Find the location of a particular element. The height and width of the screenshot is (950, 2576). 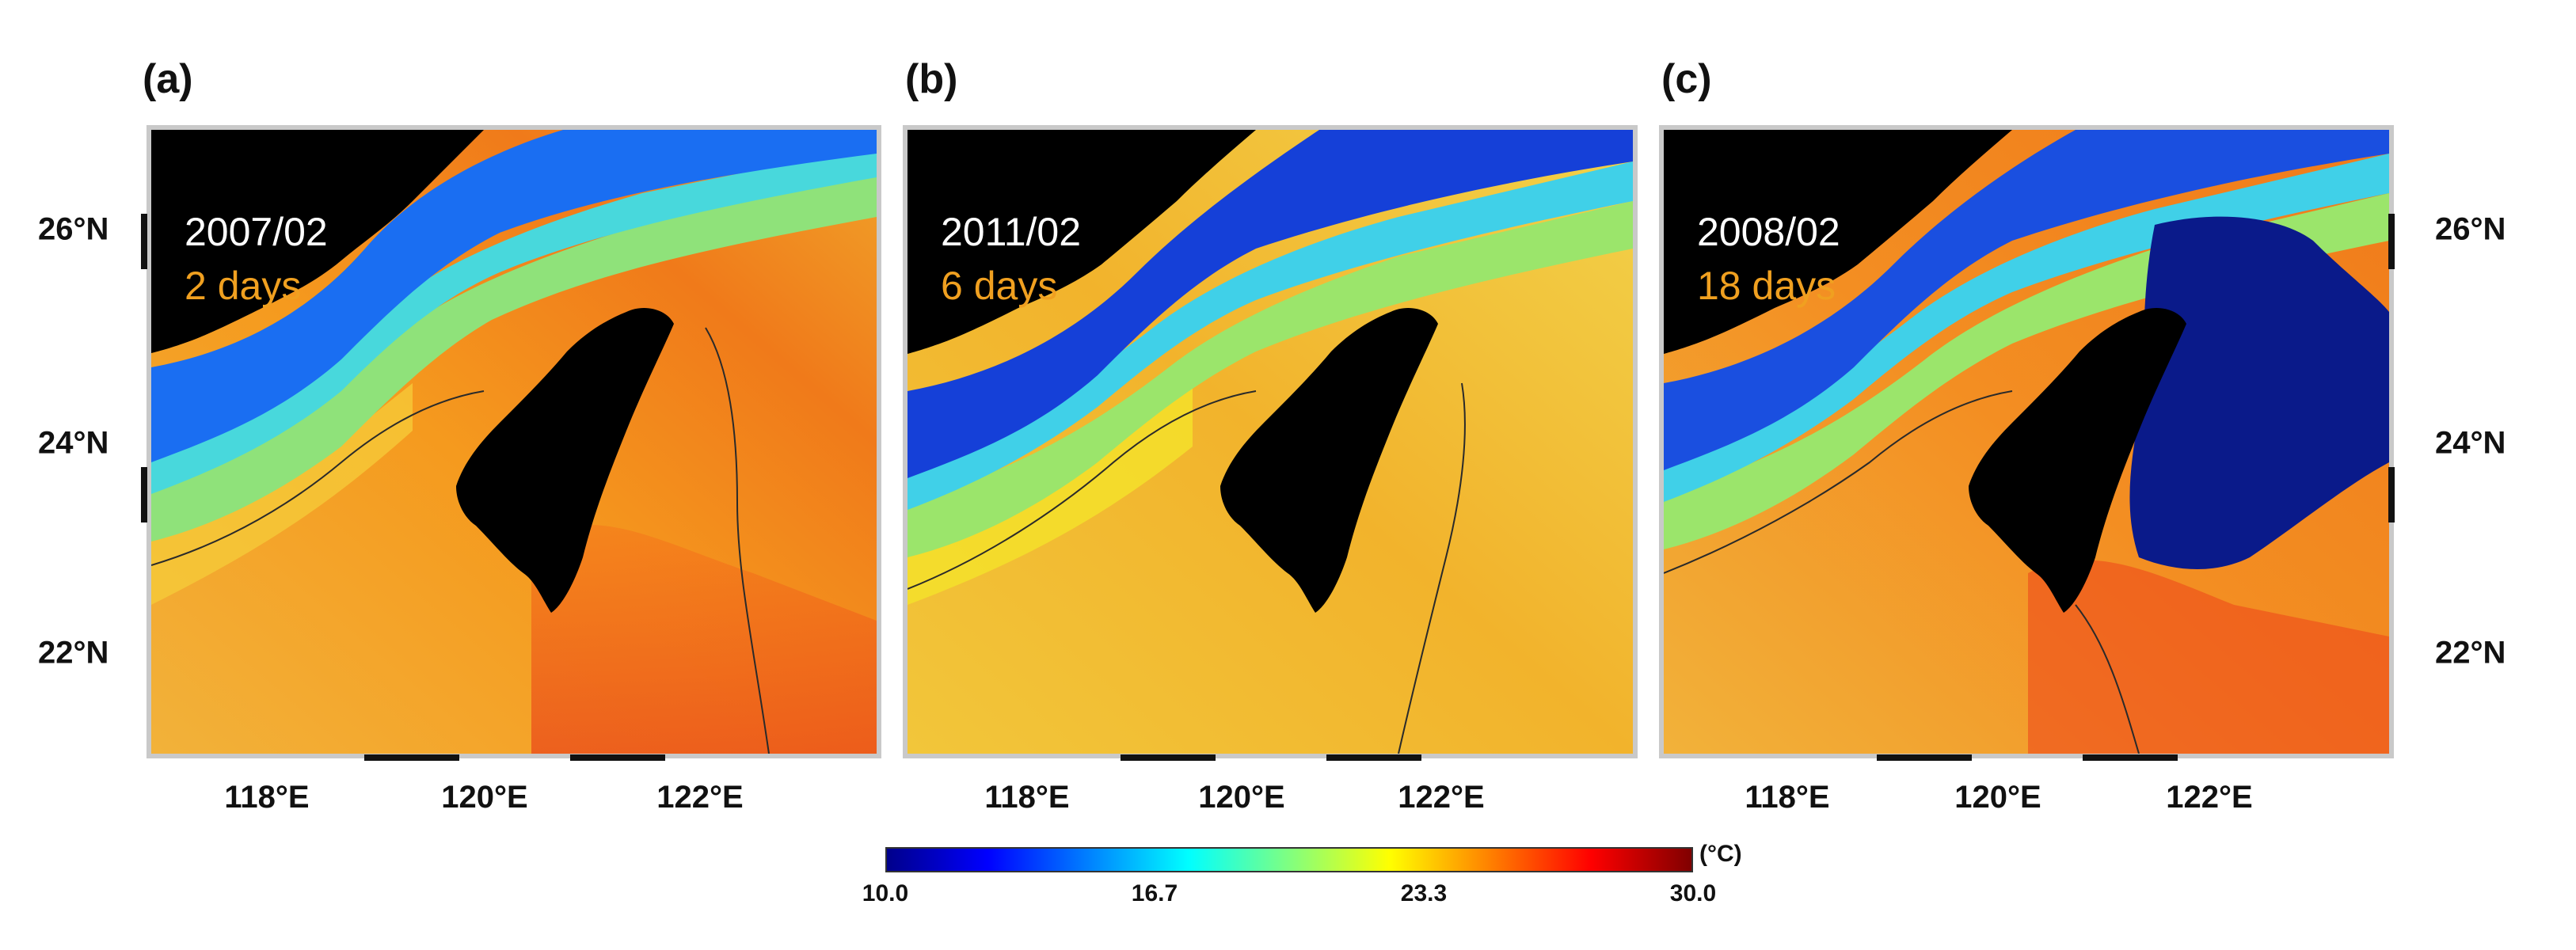

duration-label: 2 days is located at coordinates (243, 286).